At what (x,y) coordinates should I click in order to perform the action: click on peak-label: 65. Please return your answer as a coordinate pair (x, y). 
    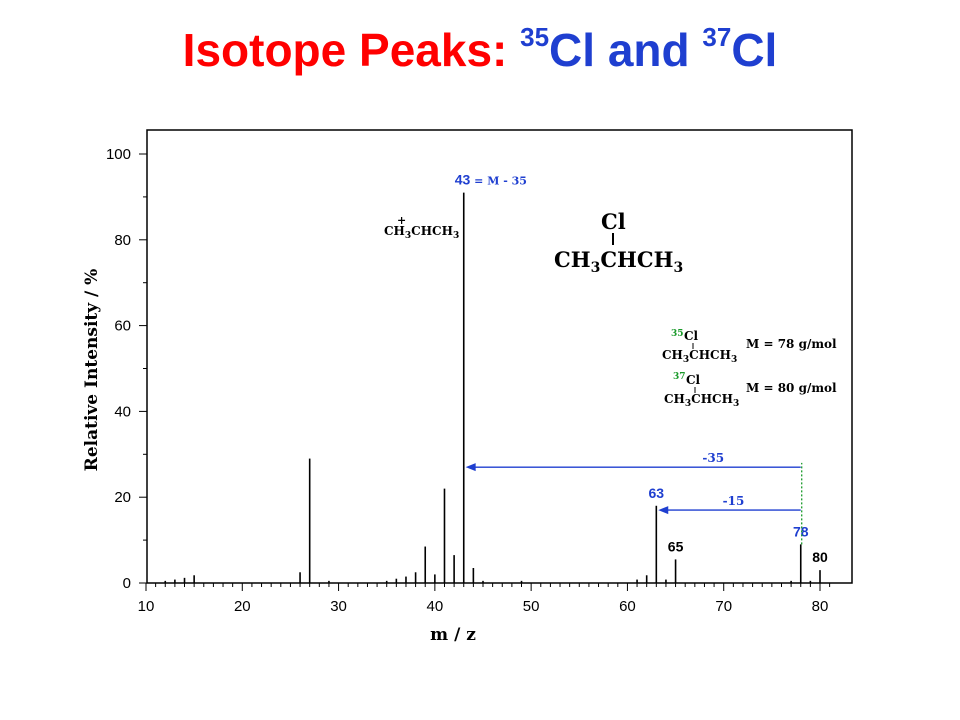
    Looking at the image, I should click on (676, 546).